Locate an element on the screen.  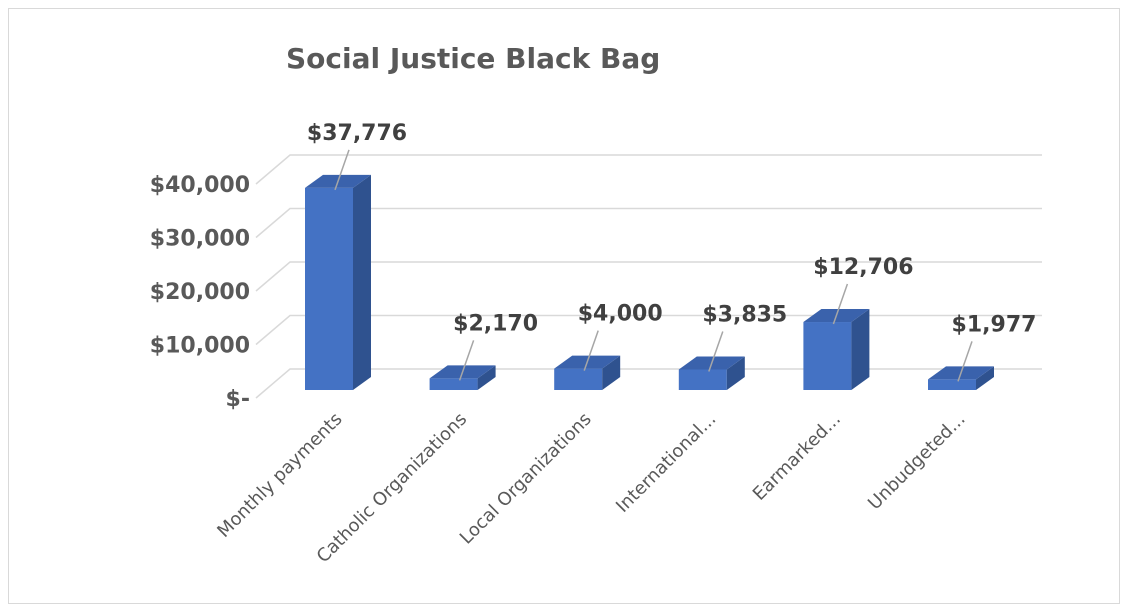
data-label: $12,706 is located at coordinates (863, 267).